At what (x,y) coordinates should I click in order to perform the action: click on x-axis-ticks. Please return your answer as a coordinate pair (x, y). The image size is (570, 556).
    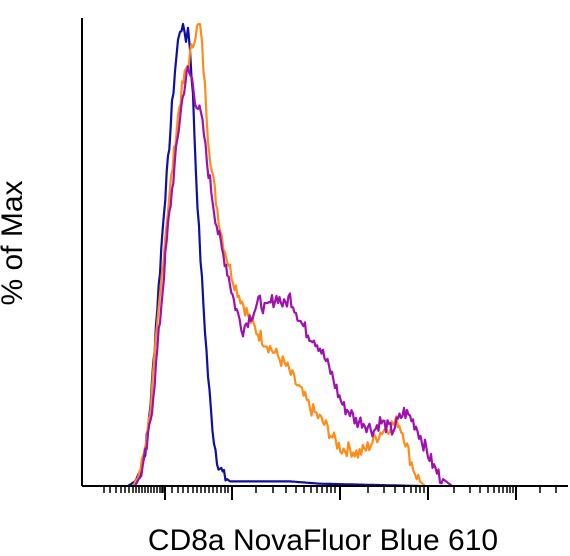
    Looking at the image, I should click on (330, 493).